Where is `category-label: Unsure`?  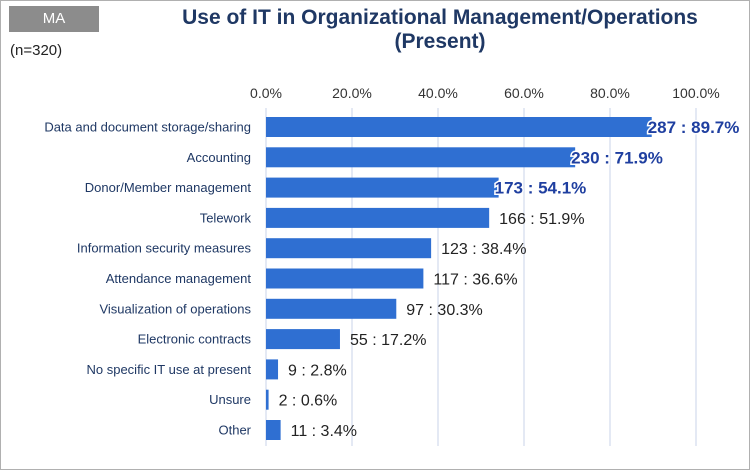
category-label: Unsure is located at coordinates (230, 399).